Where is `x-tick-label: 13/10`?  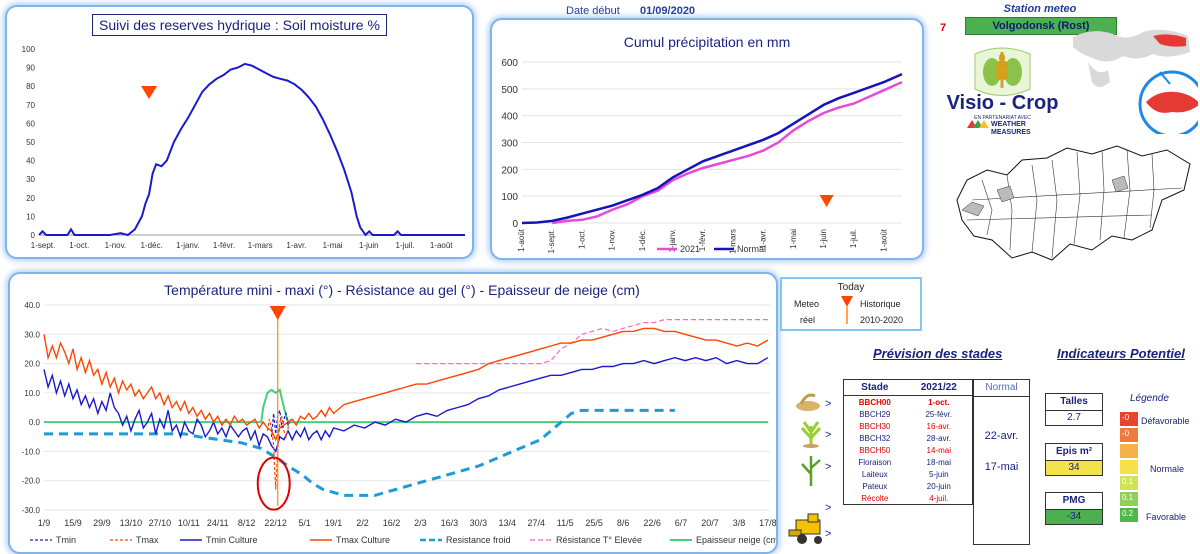 x-tick-label: 13/10 is located at coordinates (131, 523).